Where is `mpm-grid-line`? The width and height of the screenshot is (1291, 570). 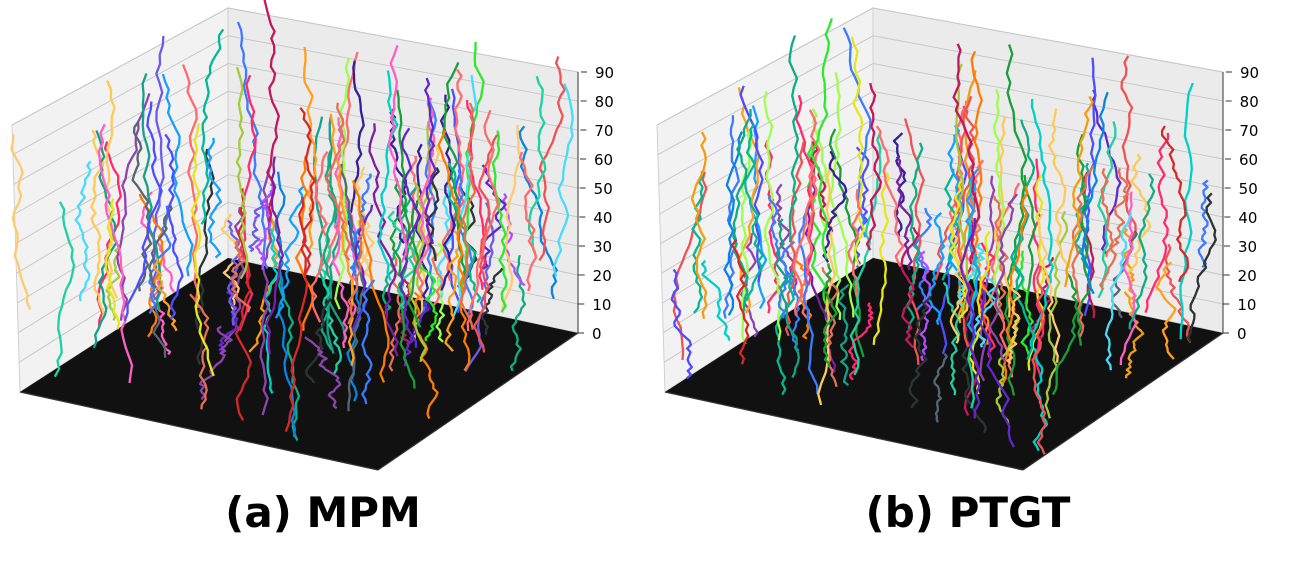
mpm-grid-line is located at coordinates (295, 66).